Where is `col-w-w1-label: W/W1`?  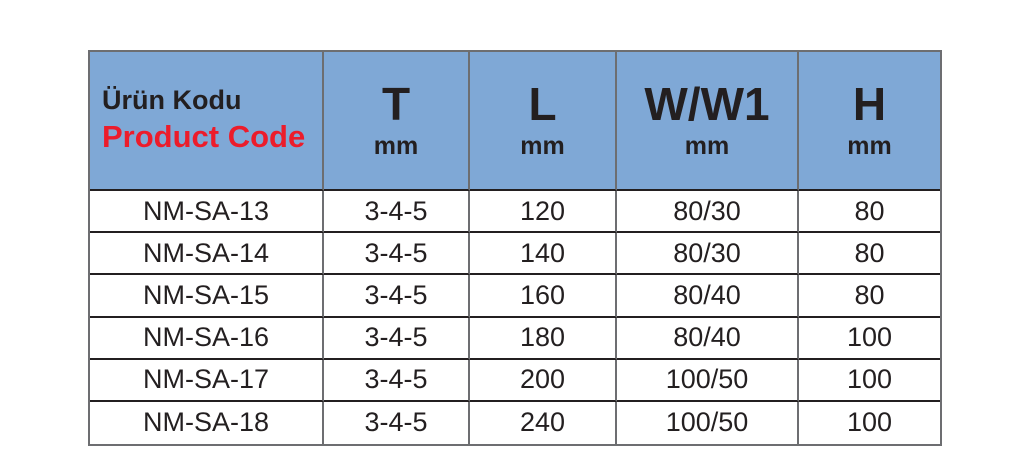 col-w-w1-label: W/W1 is located at coordinates (707, 103).